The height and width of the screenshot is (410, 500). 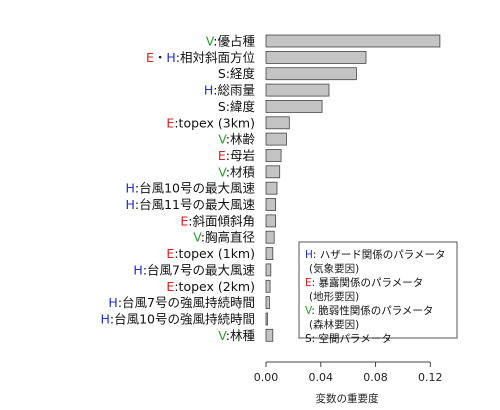 What do you see at coordinates (214, 253) in the screenshot?
I see `category-name: :topex (1km)` at bounding box center [214, 253].